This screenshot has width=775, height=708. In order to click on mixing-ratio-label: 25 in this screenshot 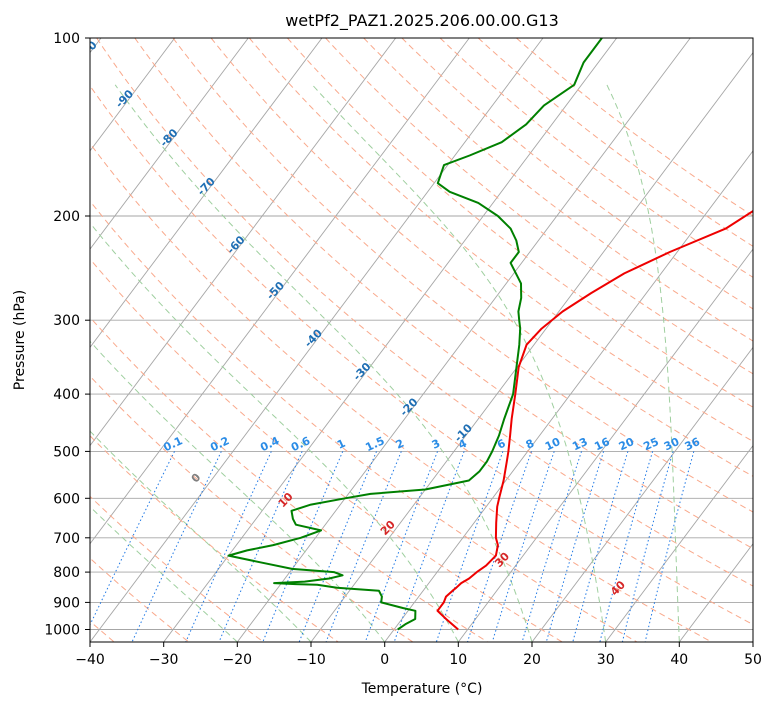, I will do `click(650, 444)`.